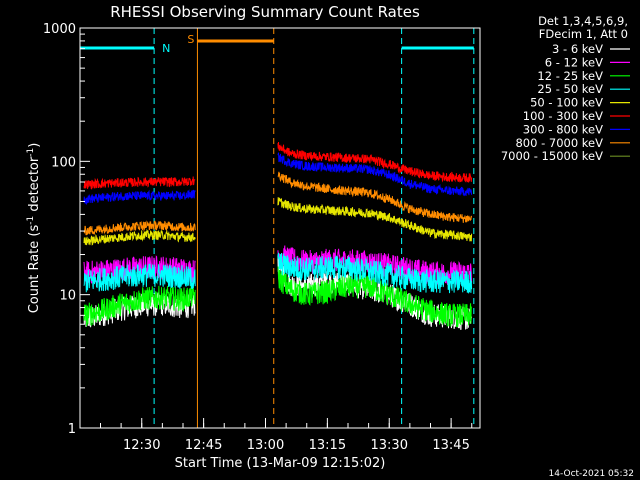 This screenshot has width=640, height=480. What do you see at coordinates (566, 103) in the screenshot?
I see `legend-entry-label: 50 - 100 keV` at bounding box center [566, 103].